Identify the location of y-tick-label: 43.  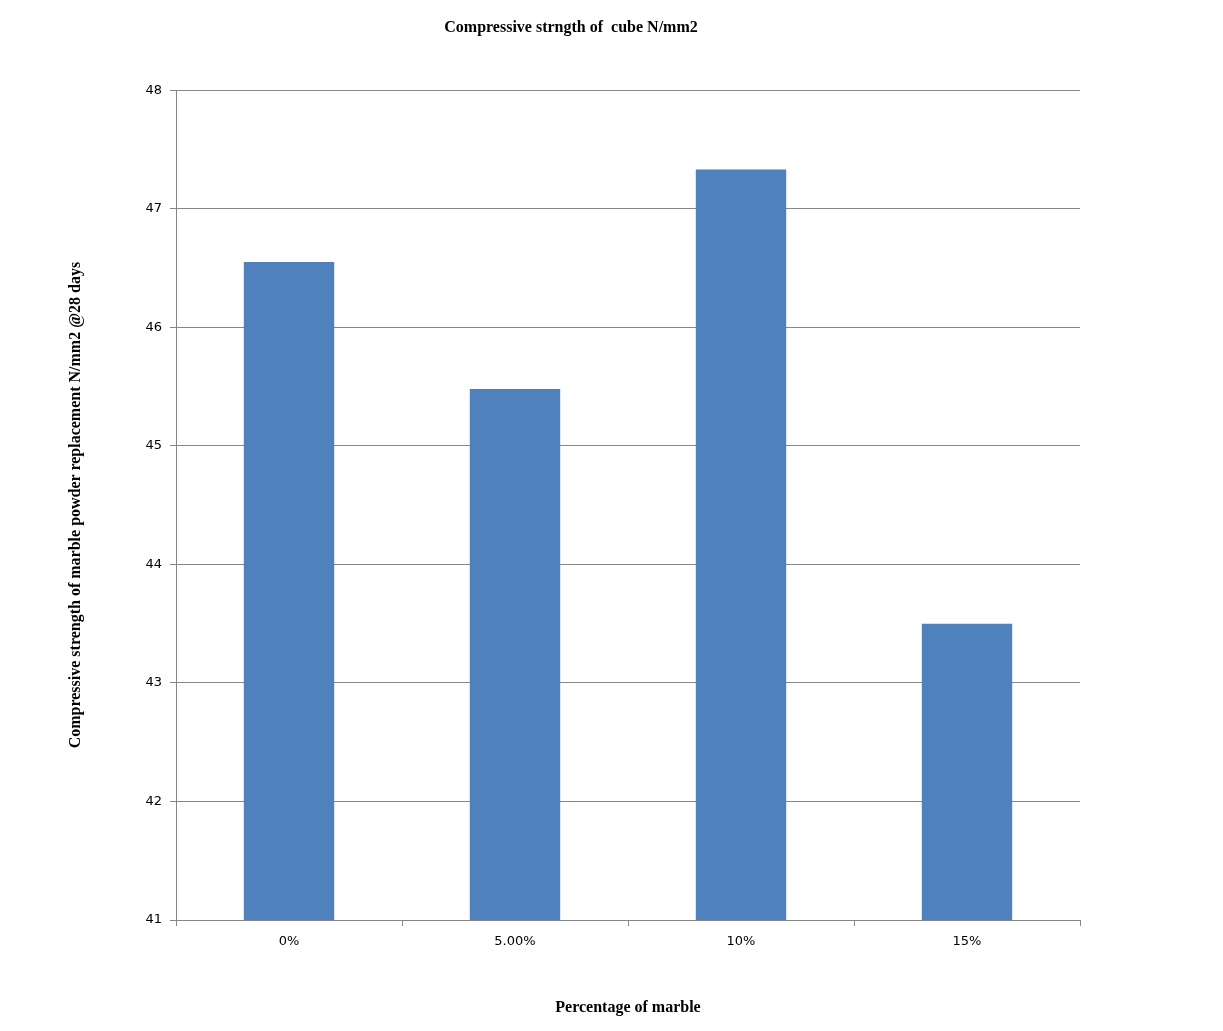
(153, 682).